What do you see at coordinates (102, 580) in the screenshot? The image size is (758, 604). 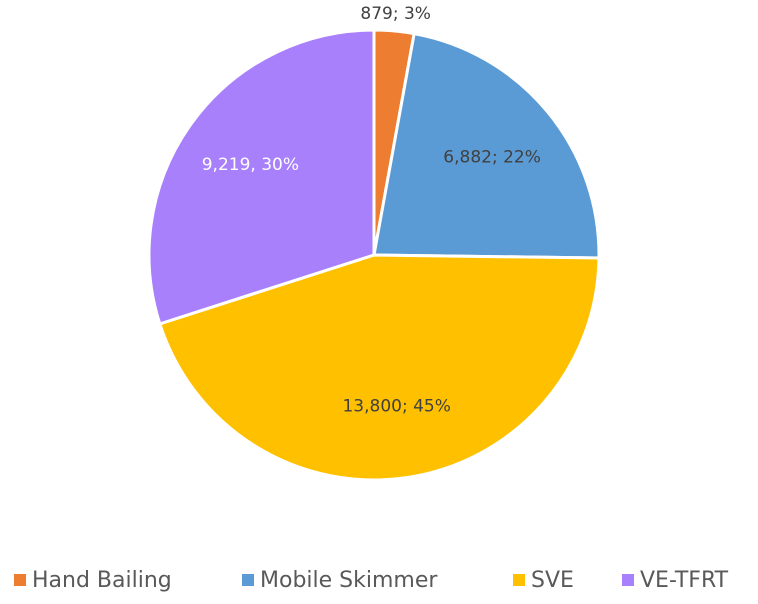 I see `legend-label: Hand Bailing` at bounding box center [102, 580].